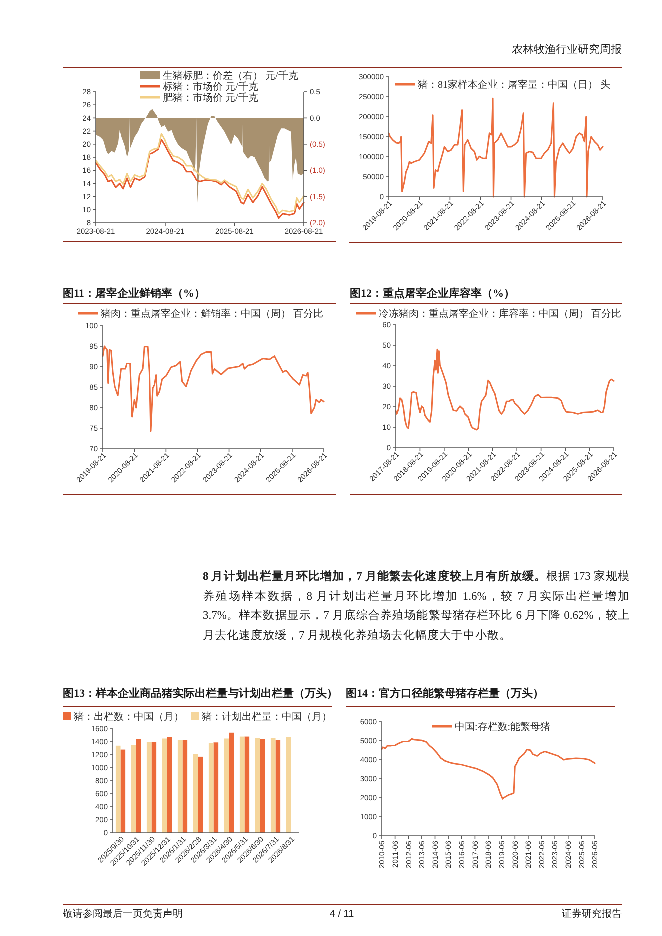 The height and width of the screenshot is (936, 662). I want to click on legend-label: 猪：81家样本企业：屠宰量：中国（日） 头, so click(514, 85).